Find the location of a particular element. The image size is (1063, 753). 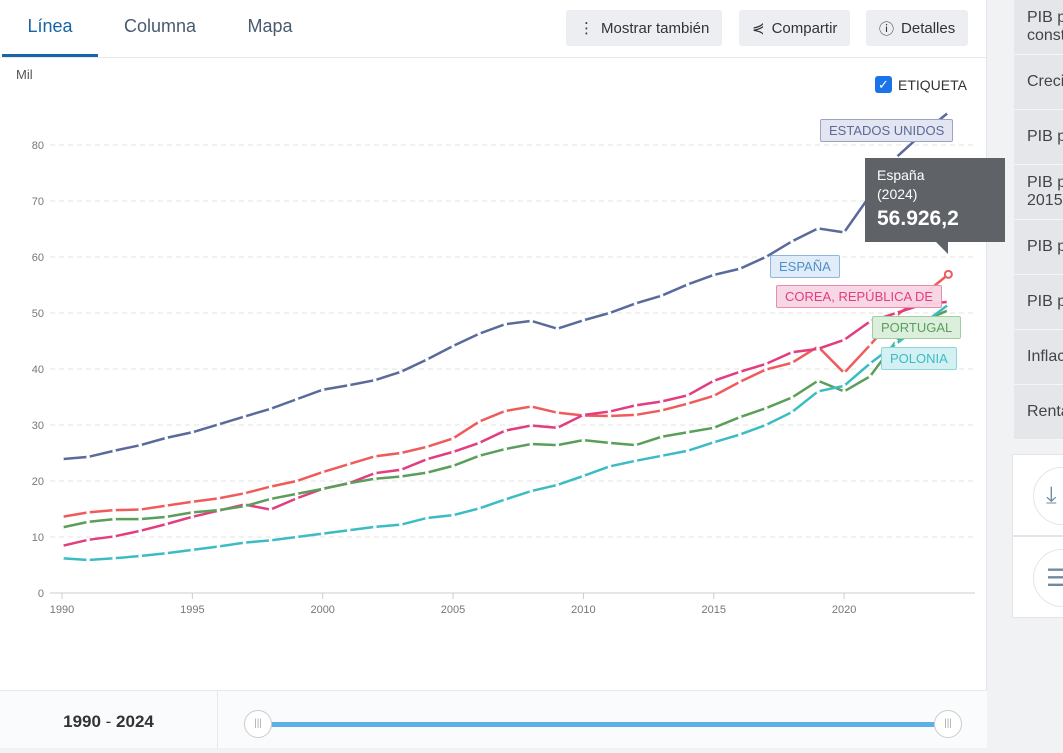

sidebar-indicator: Inflac is located at coordinates (1038, 357).